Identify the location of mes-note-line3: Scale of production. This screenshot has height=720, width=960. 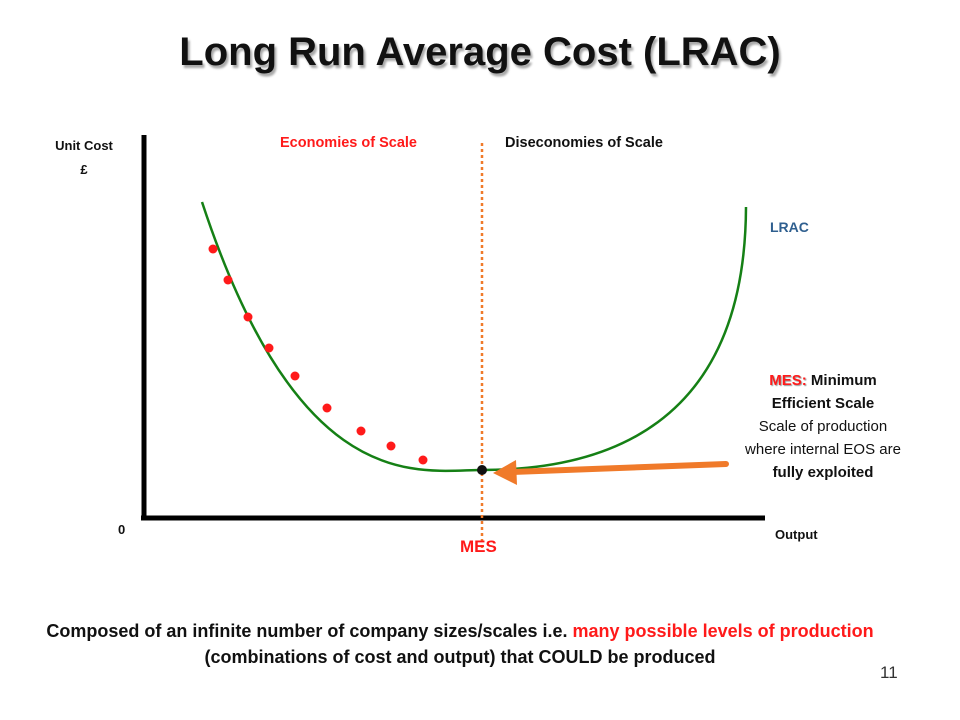
(823, 426).